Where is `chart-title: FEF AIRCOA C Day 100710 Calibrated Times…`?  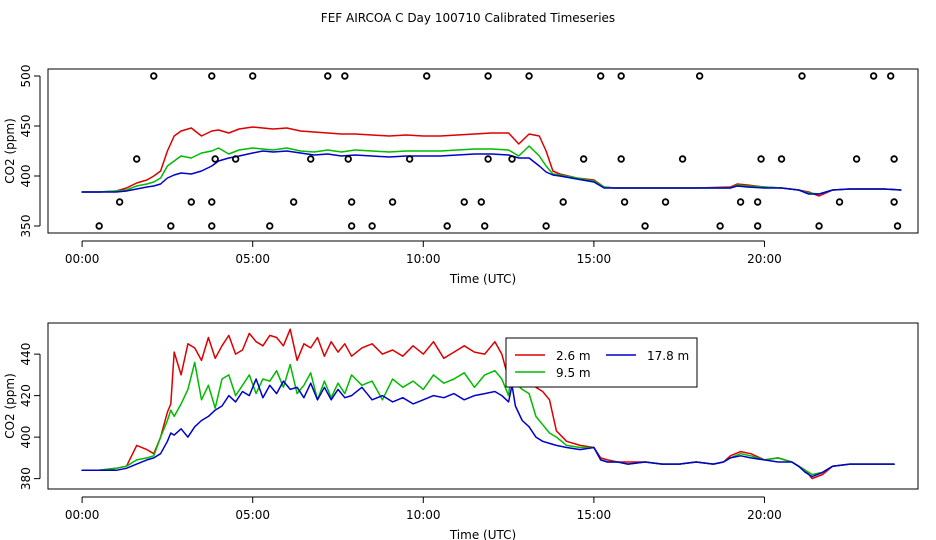 chart-title: FEF AIRCOA C Day 100710 Calibrated Times… is located at coordinates (468, 18).